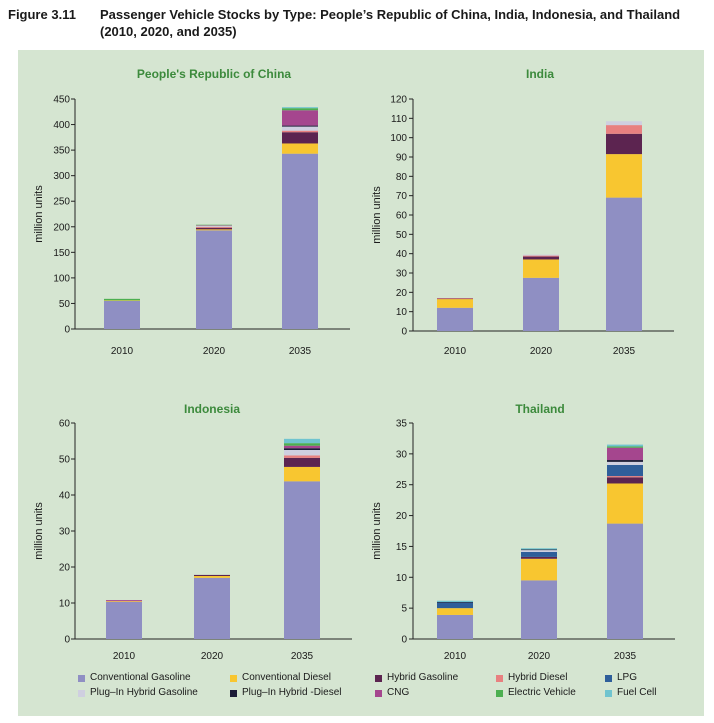 Image resolution: width=714 pixels, height=723 pixels. I want to click on y-tick-label: 200, so click(61, 227).